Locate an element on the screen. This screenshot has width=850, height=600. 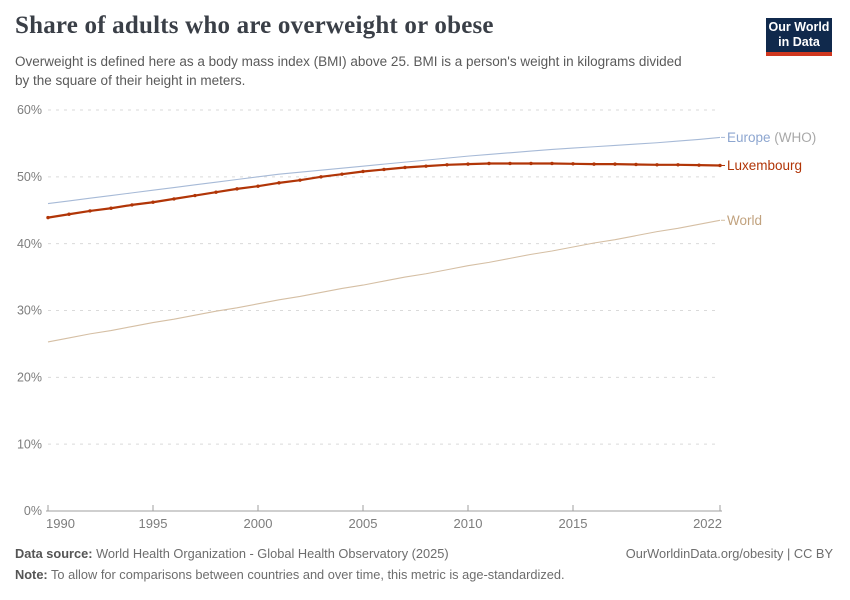
x-tick-label-1995: 1995 is located at coordinates (153, 523).